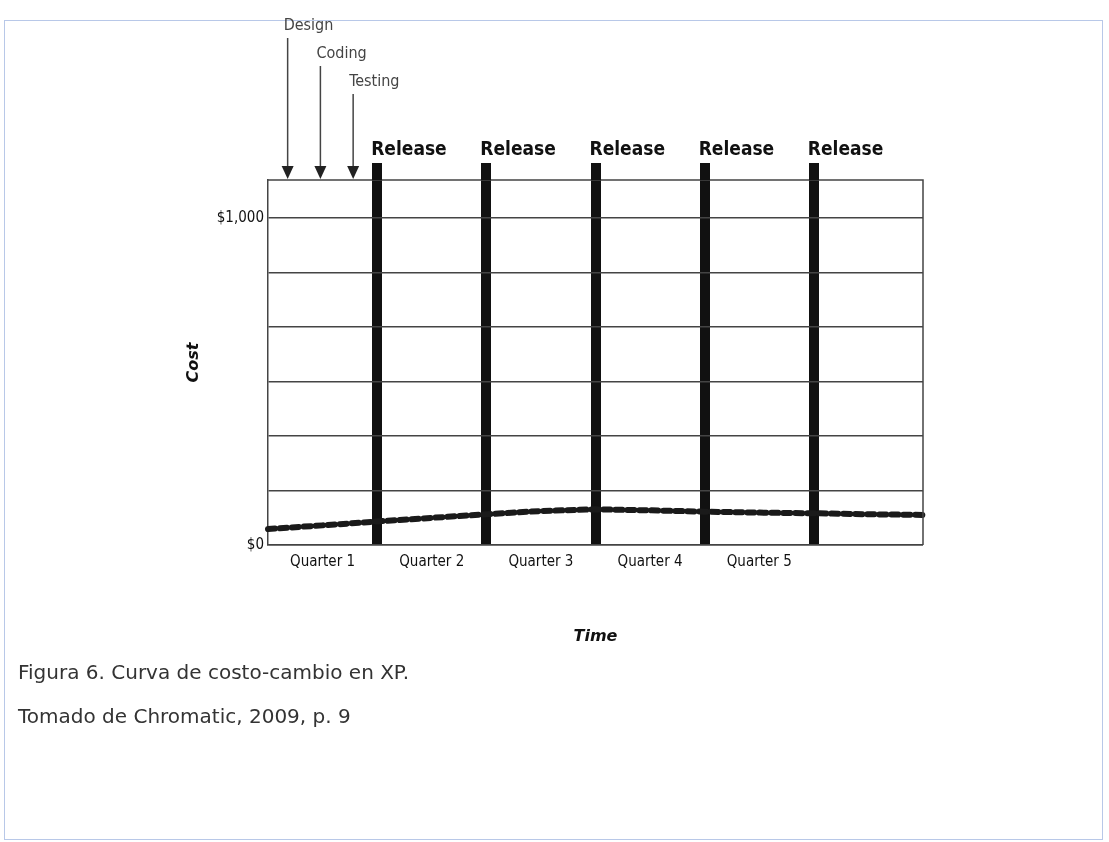 The image size is (1109, 842). What do you see at coordinates (308, 25) in the screenshot?
I see `text: Design` at bounding box center [308, 25].